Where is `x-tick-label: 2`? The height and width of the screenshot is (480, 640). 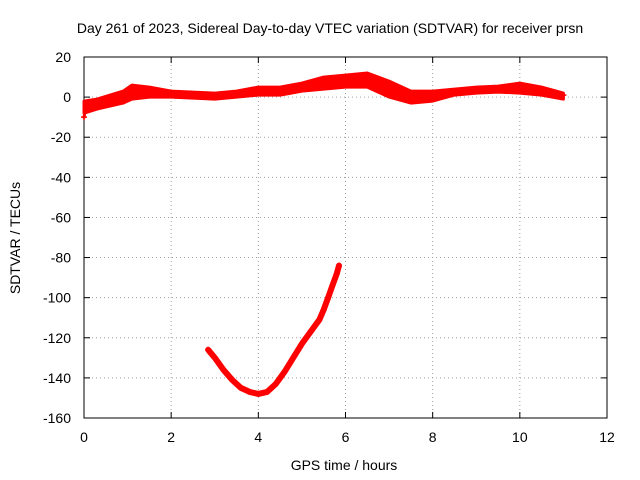 x-tick-label: 2 is located at coordinates (171, 437).